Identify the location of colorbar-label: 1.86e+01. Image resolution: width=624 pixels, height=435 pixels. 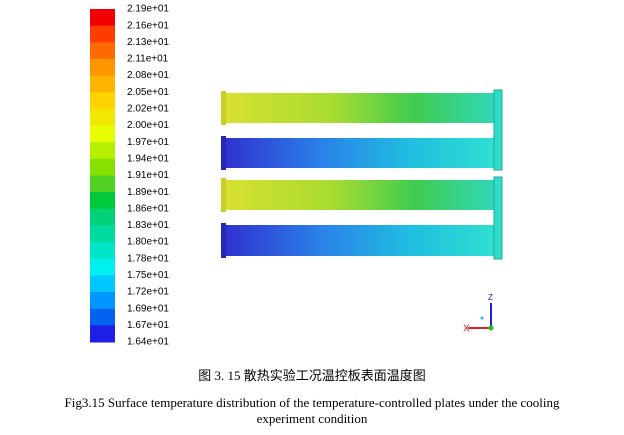
(148, 208).